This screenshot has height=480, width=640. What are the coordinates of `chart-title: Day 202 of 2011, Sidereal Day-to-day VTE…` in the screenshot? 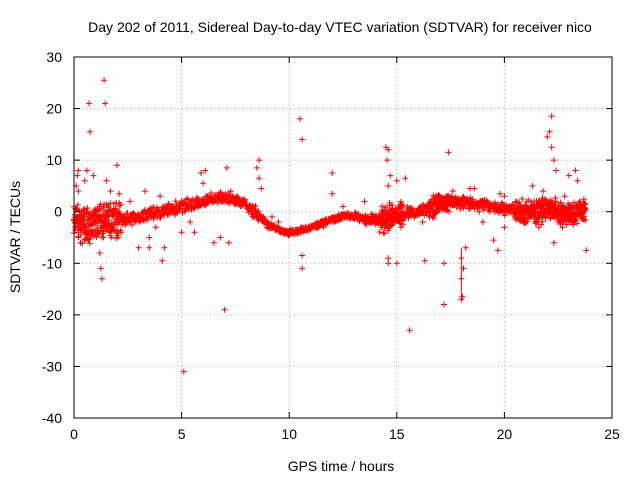 It's located at (340, 27).